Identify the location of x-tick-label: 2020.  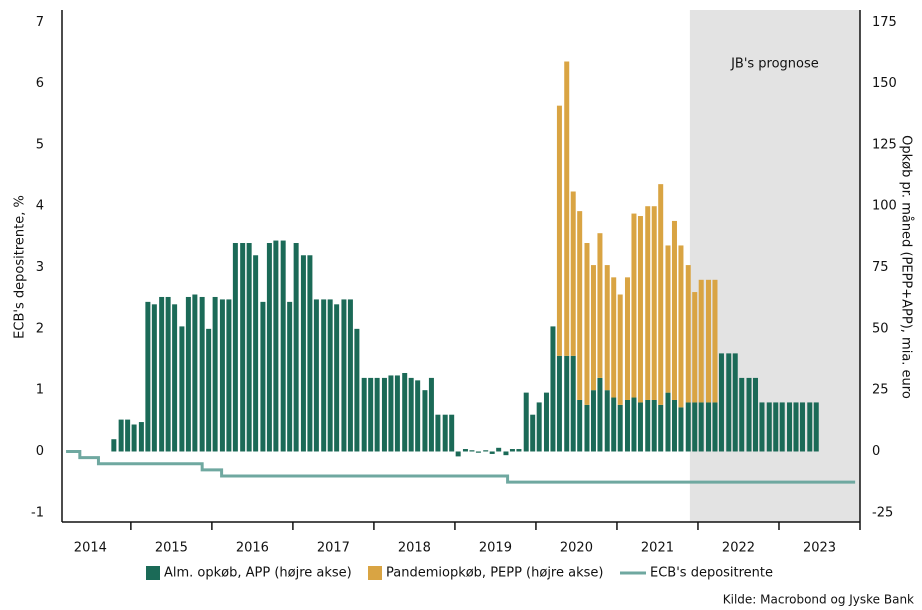
(576, 548).